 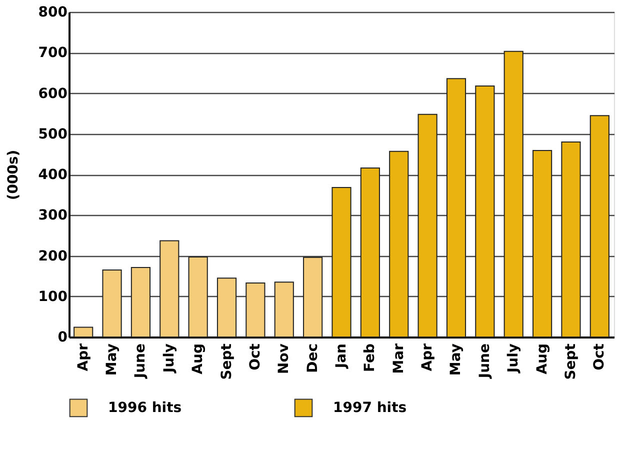 What do you see at coordinates (284, 359) in the screenshot?
I see `x-tick-label: Nov` at bounding box center [284, 359].